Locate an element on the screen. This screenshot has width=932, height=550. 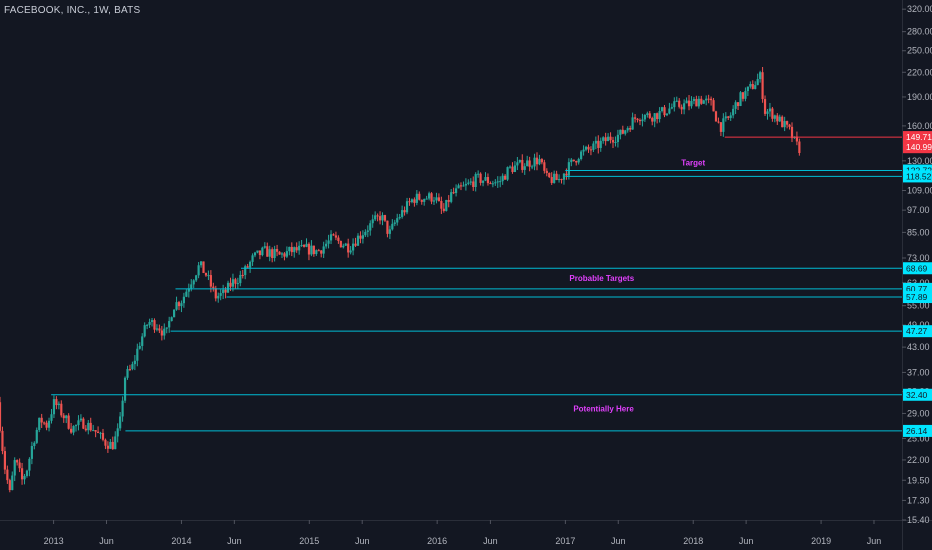
support-tag: 57.89 is located at coordinates (917, 297).